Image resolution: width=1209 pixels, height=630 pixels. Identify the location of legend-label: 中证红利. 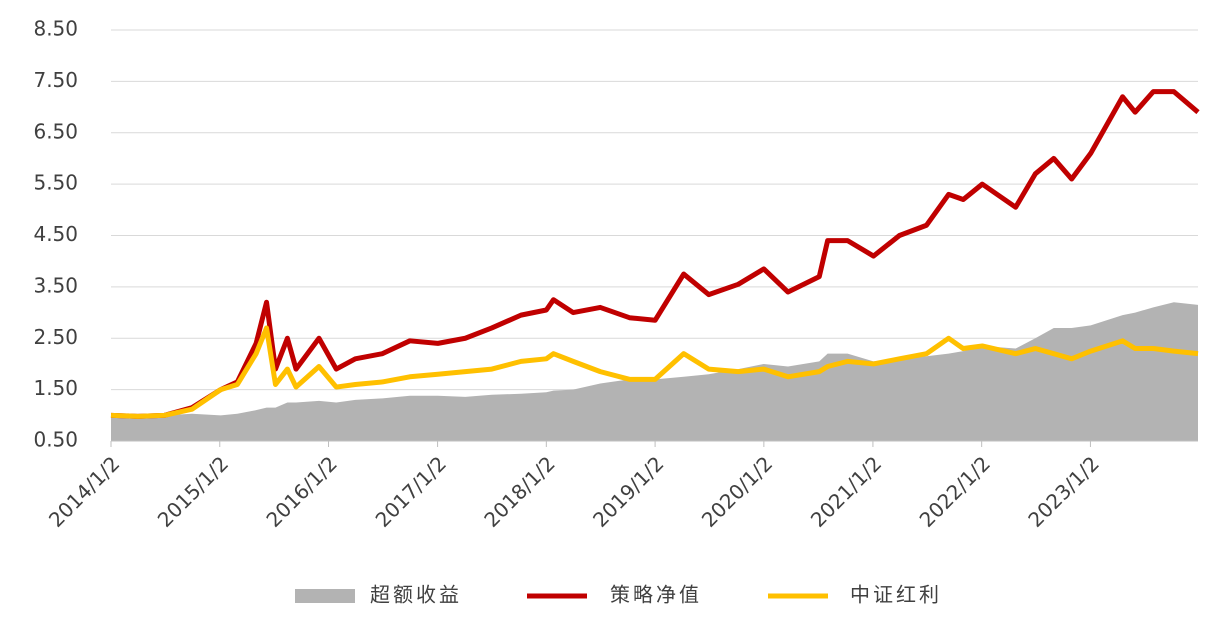
(896, 595).